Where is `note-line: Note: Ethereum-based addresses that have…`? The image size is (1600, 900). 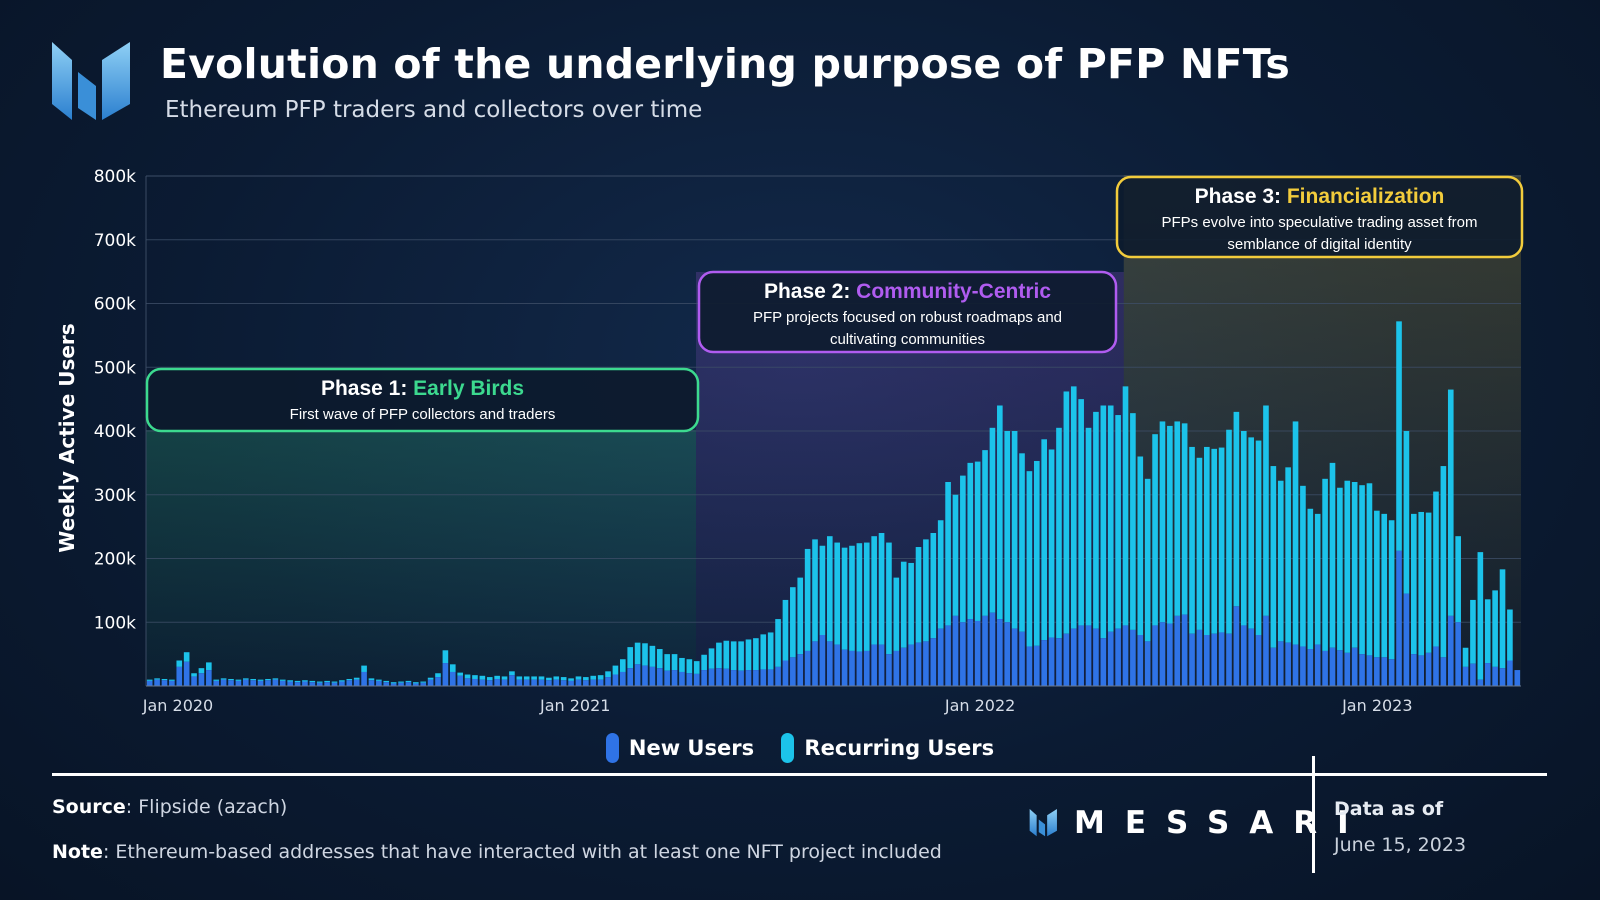
note-line: Note: Ethereum-based addresses that have… is located at coordinates (497, 852).